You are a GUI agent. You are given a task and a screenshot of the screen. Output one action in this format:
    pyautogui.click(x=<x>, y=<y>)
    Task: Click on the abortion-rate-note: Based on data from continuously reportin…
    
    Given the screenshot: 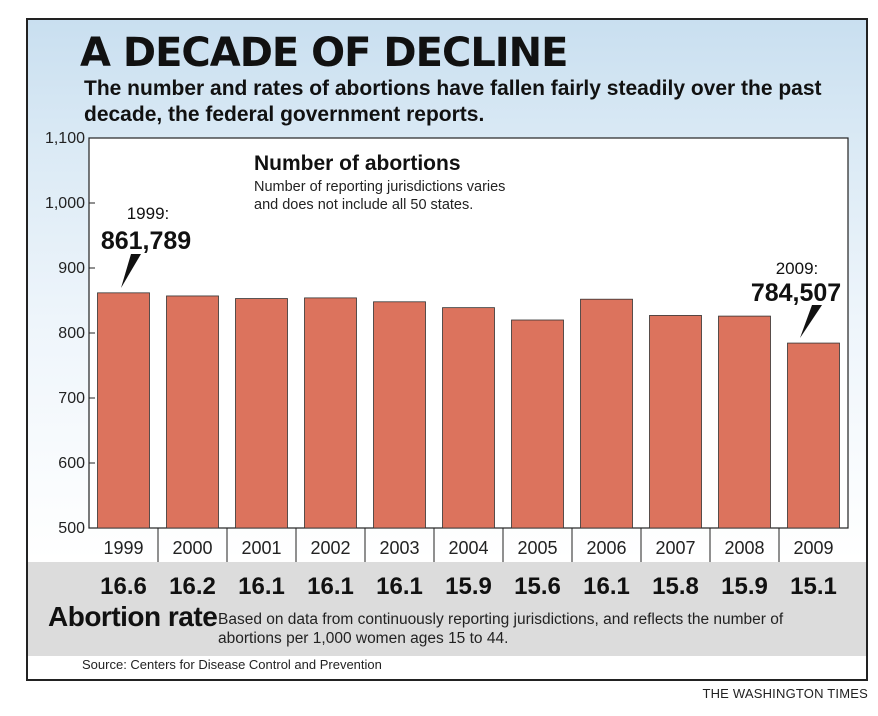 What is the action you would take?
    pyautogui.click(x=501, y=629)
    